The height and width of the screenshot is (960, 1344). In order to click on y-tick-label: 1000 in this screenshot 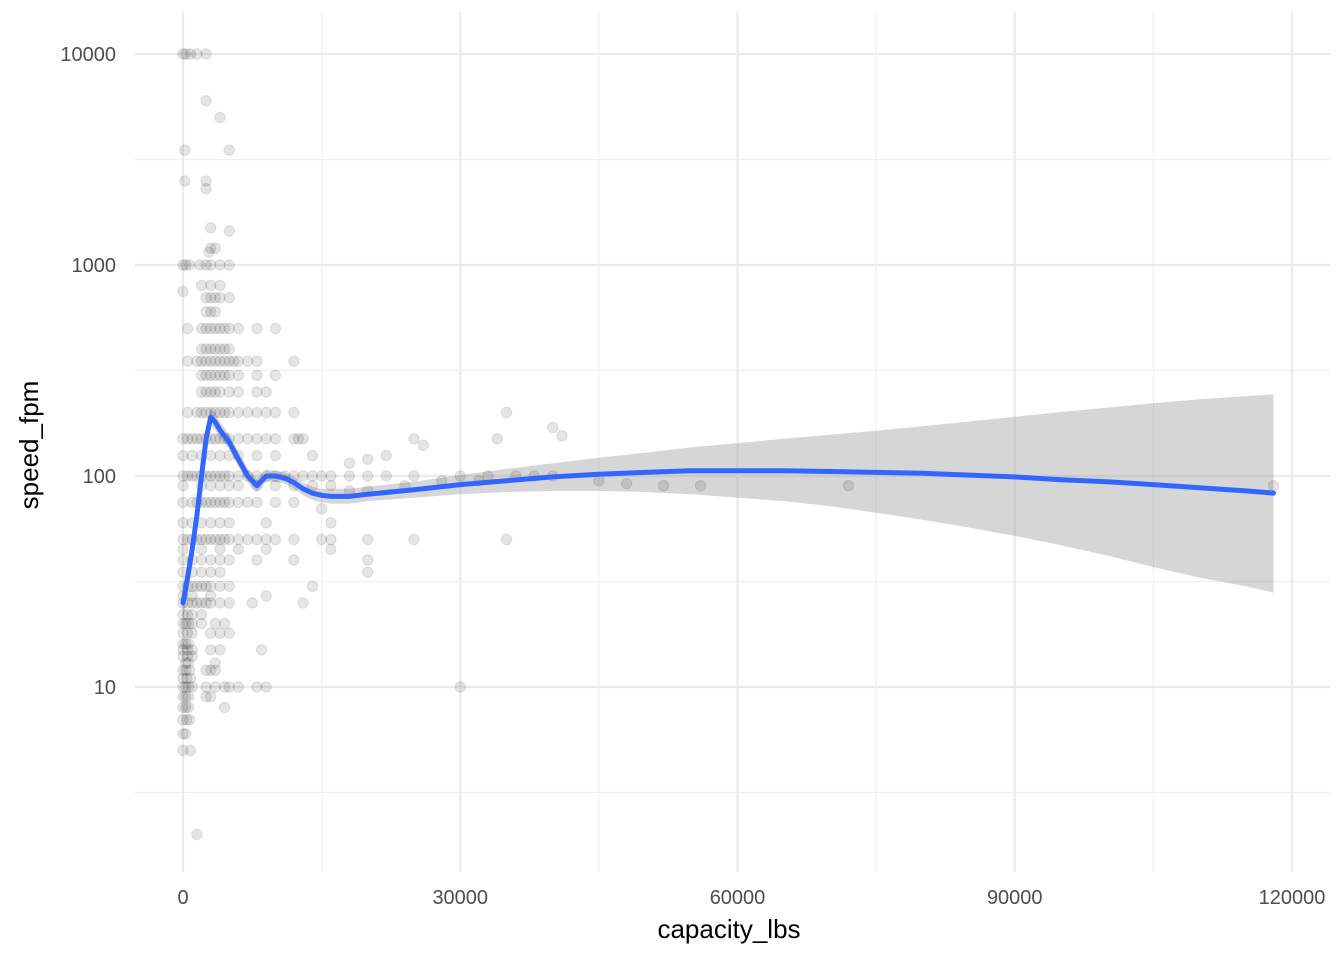, I will do `click(94, 266)`.